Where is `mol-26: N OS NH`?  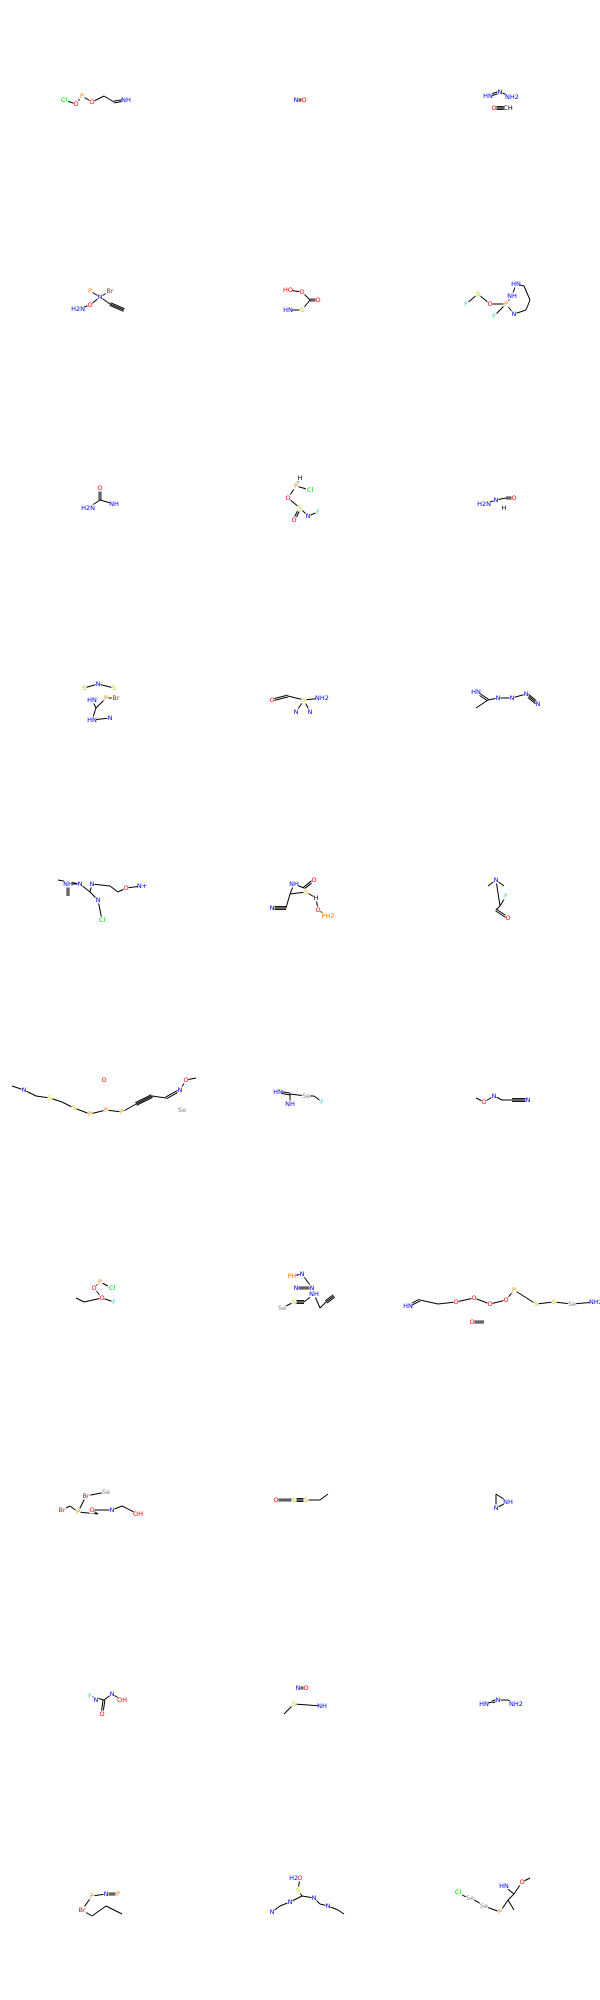 mol-26: N OS NH is located at coordinates (305, 1699).